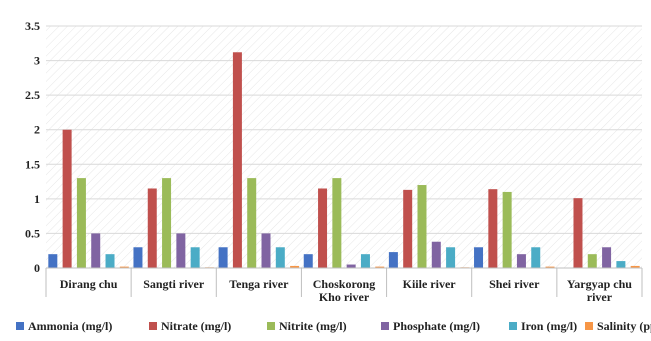 The image size is (651, 341). What do you see at coordinates (32, 147) in the screenshot?
I see `y-axis-tick-labels: 0 0.5 1 1.5 2 2.5 3 3.5` at bounding box center [32, 147].